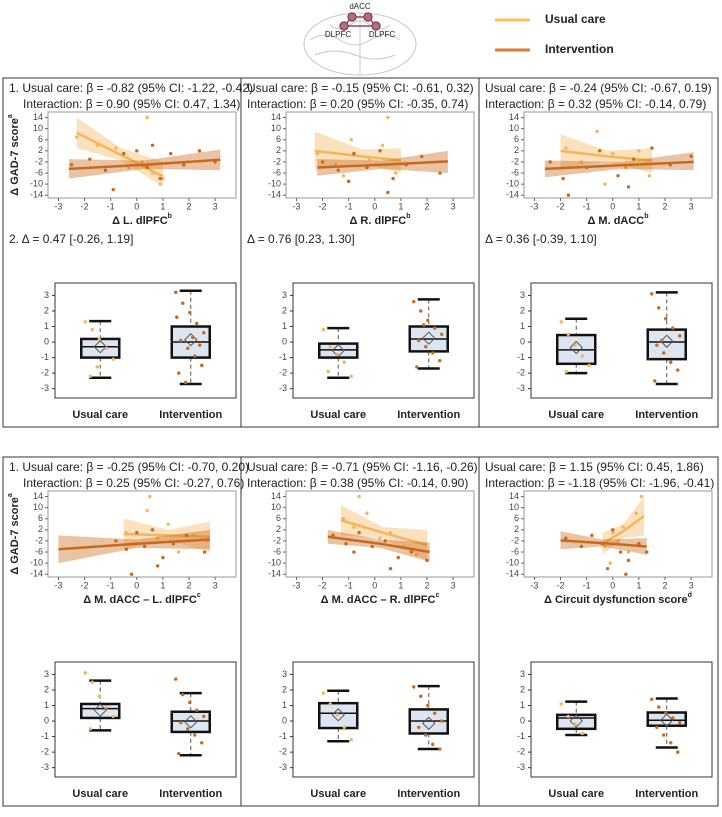  Describe the element at coordinates (360, 21) in the screenshot. I see `brain-nodes` at that location.